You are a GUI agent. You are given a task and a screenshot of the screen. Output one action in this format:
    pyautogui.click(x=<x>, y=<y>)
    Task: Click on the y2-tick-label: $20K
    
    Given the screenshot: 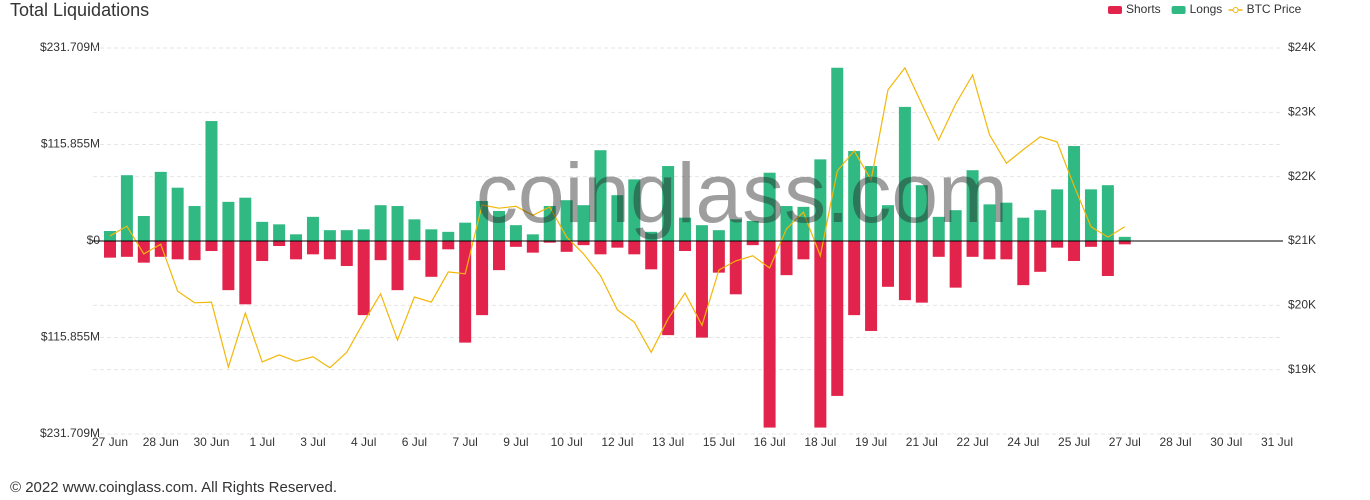 What is the action you would take?
    pyautogui.click(x=1302, y=305)
    